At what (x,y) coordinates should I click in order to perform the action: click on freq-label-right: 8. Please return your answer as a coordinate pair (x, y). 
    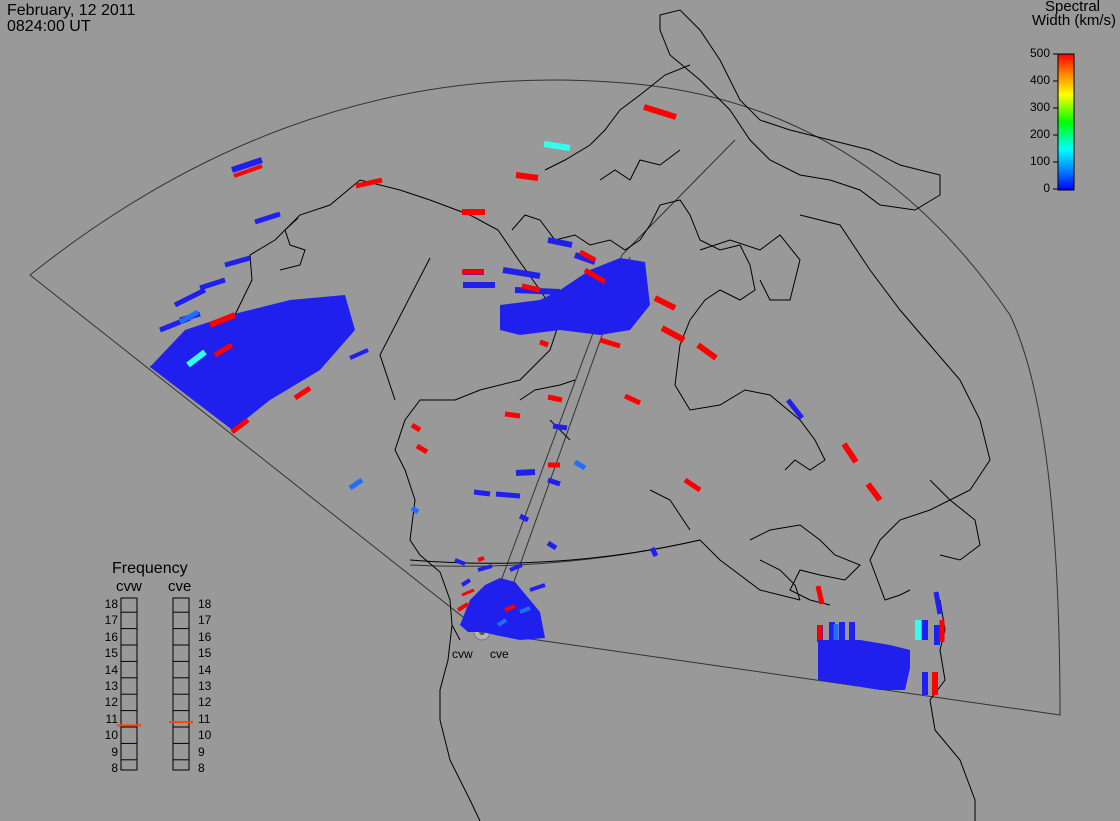
    Looking at the image, I should click on (201, 768).